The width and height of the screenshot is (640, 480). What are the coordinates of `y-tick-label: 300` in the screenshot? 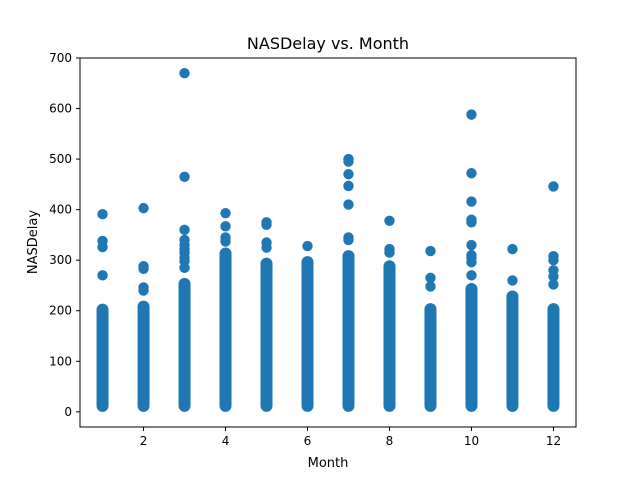 It's located at (60, 260).